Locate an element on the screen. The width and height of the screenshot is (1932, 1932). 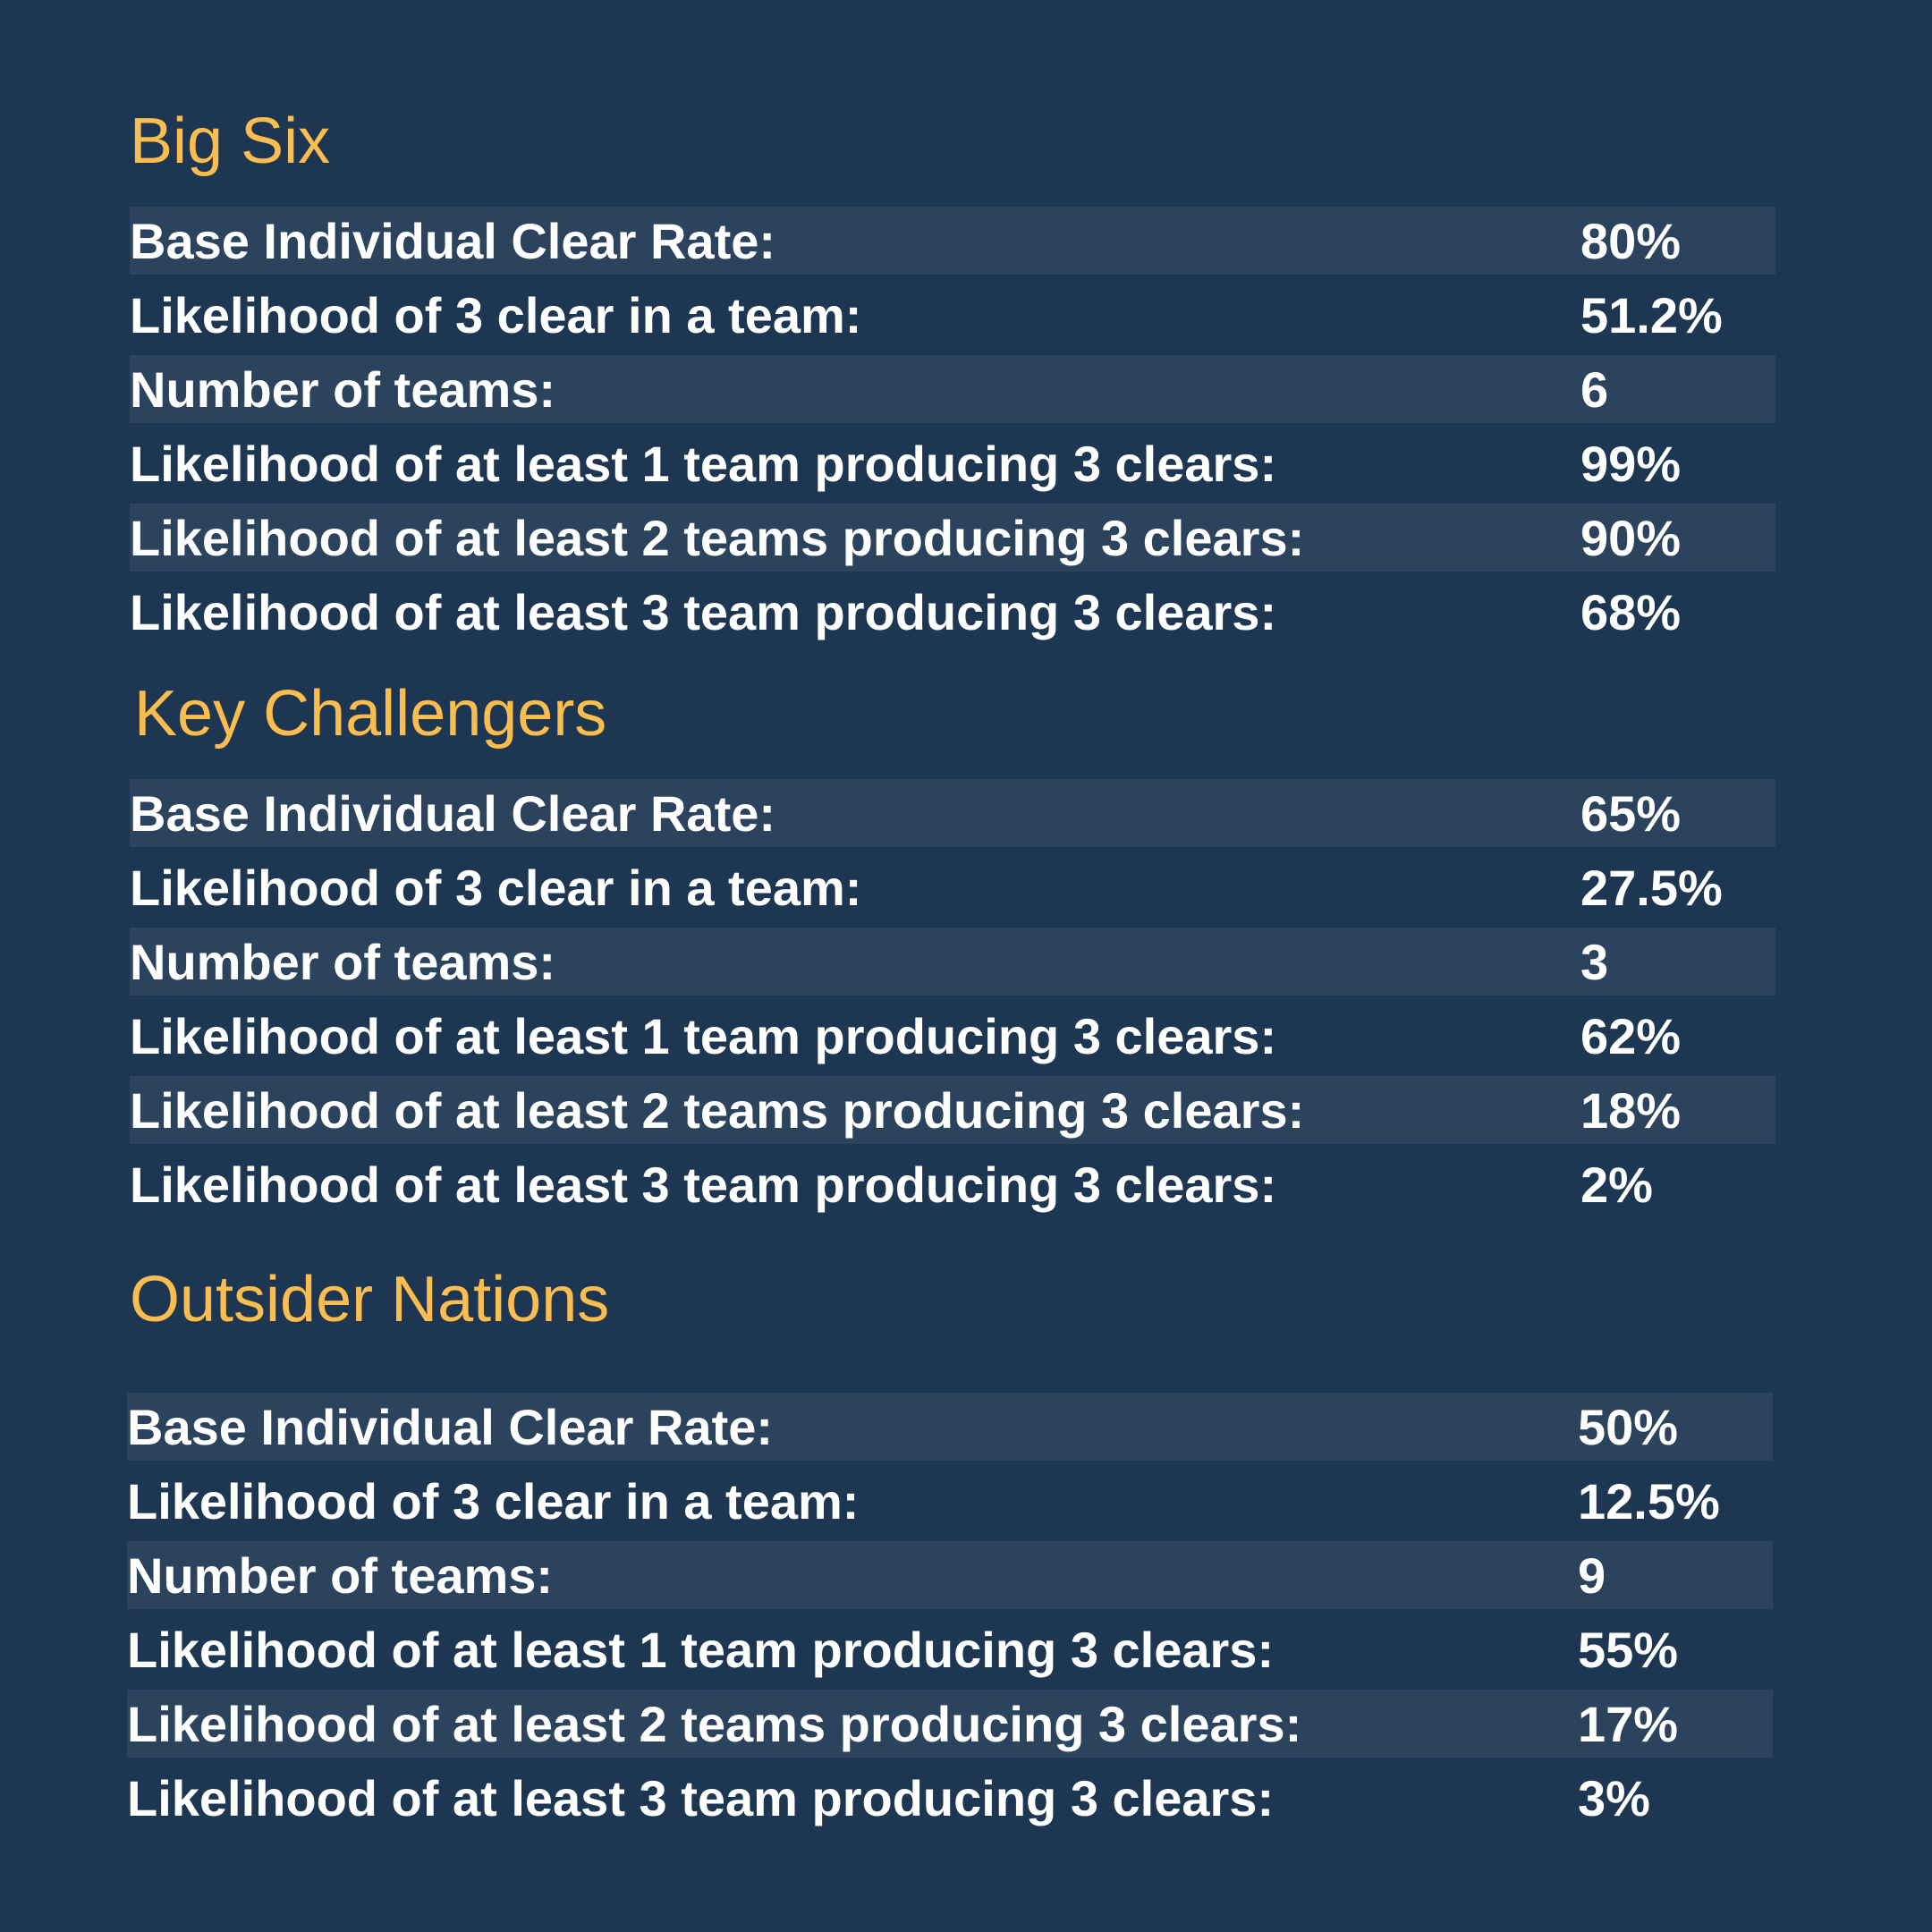
stat-row-team-clear-likelihood: Likelihood of 3 clear in a team: 27.5% is located at coordinates (952, 888).